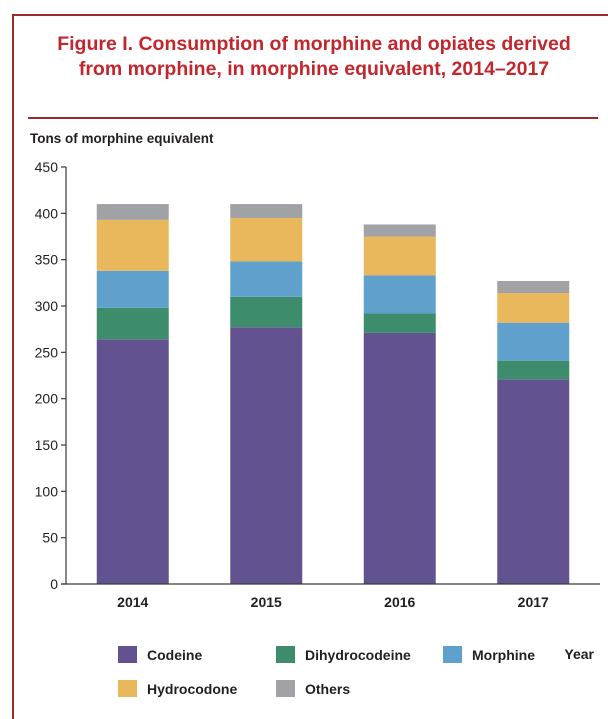 The height and width of the screenshot is (719, 608). I want to click on figure-frame-top, so click(310, 15).